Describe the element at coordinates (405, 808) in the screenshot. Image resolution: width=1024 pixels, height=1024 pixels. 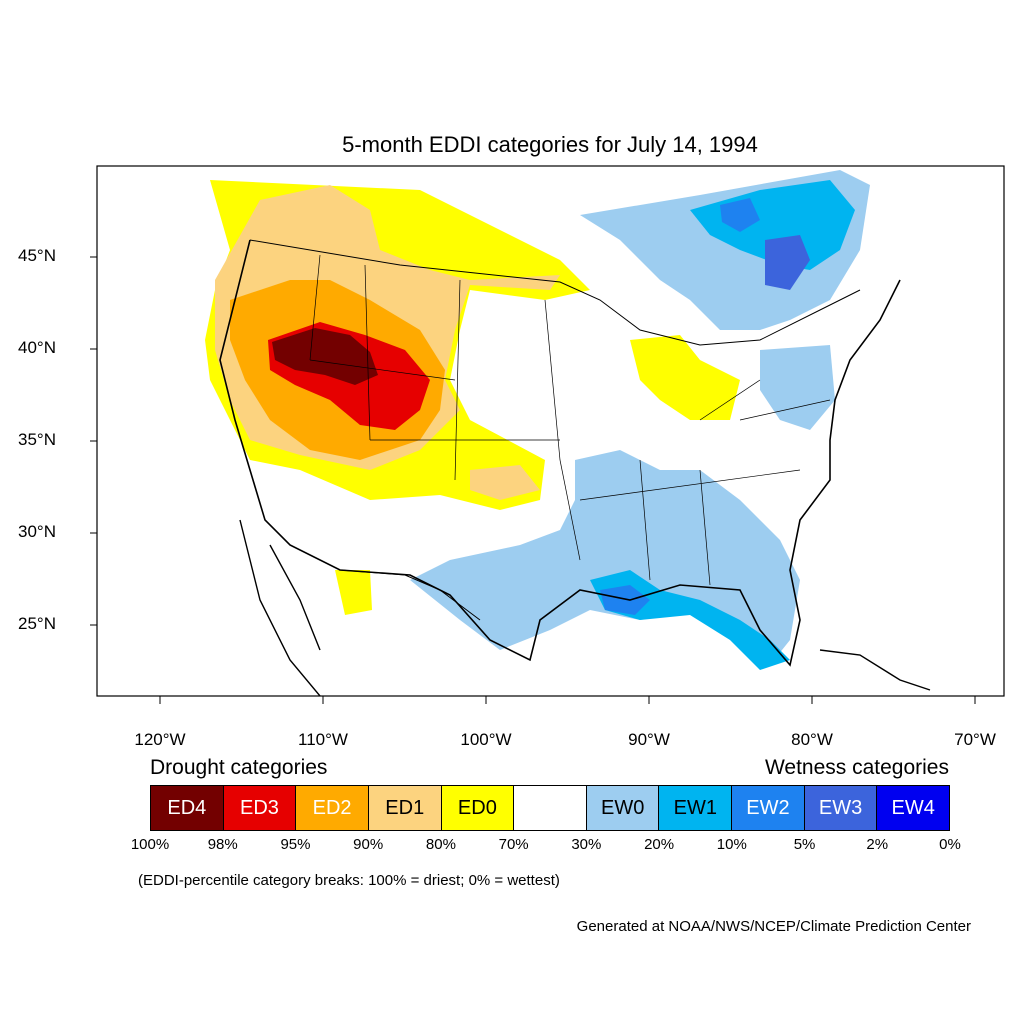
I see `legend-cell-ed1: ED1` at that location.